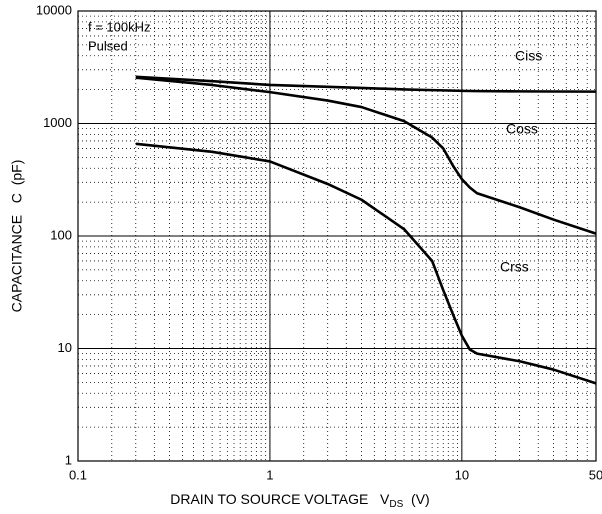  I want to click on series-line, so click(366, 84).